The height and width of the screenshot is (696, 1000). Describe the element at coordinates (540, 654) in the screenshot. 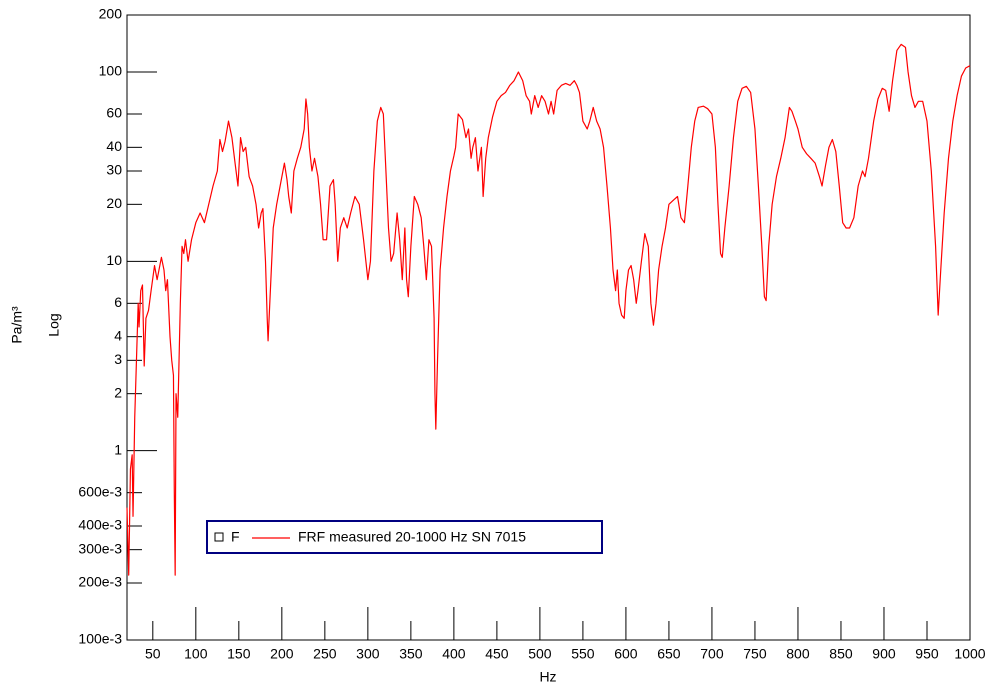

I see `x-tick-label: 500` at that location.